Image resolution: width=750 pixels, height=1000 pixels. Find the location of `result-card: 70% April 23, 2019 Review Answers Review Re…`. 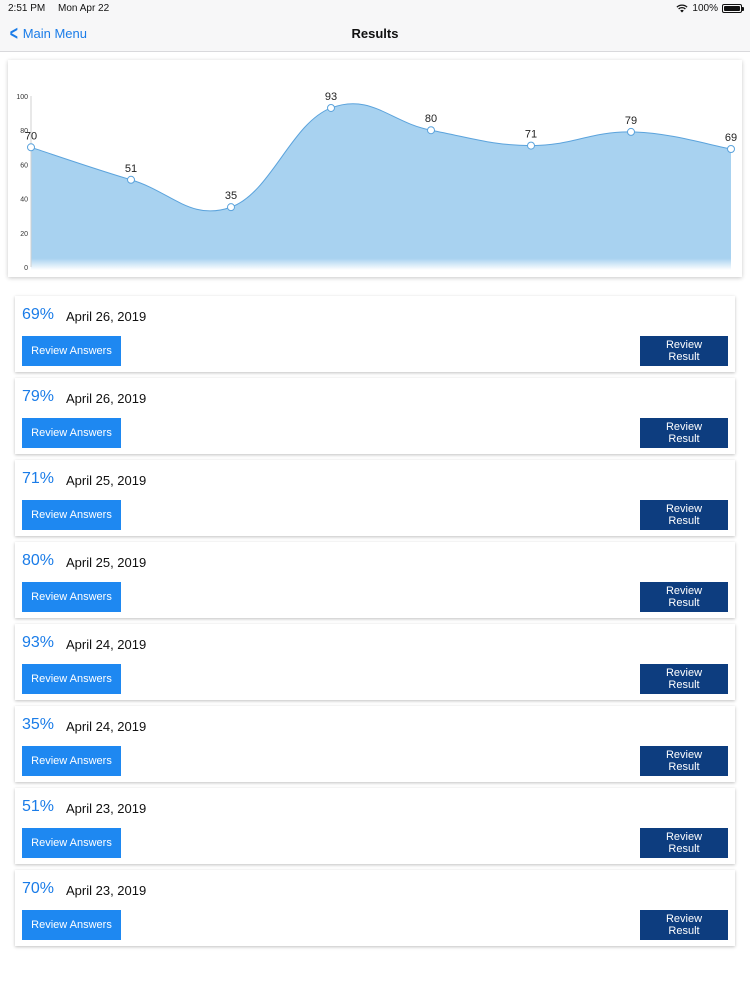

result-card: 70% April 23, 2019 Review Answers Review Re… is located at coordinates (375, 908).